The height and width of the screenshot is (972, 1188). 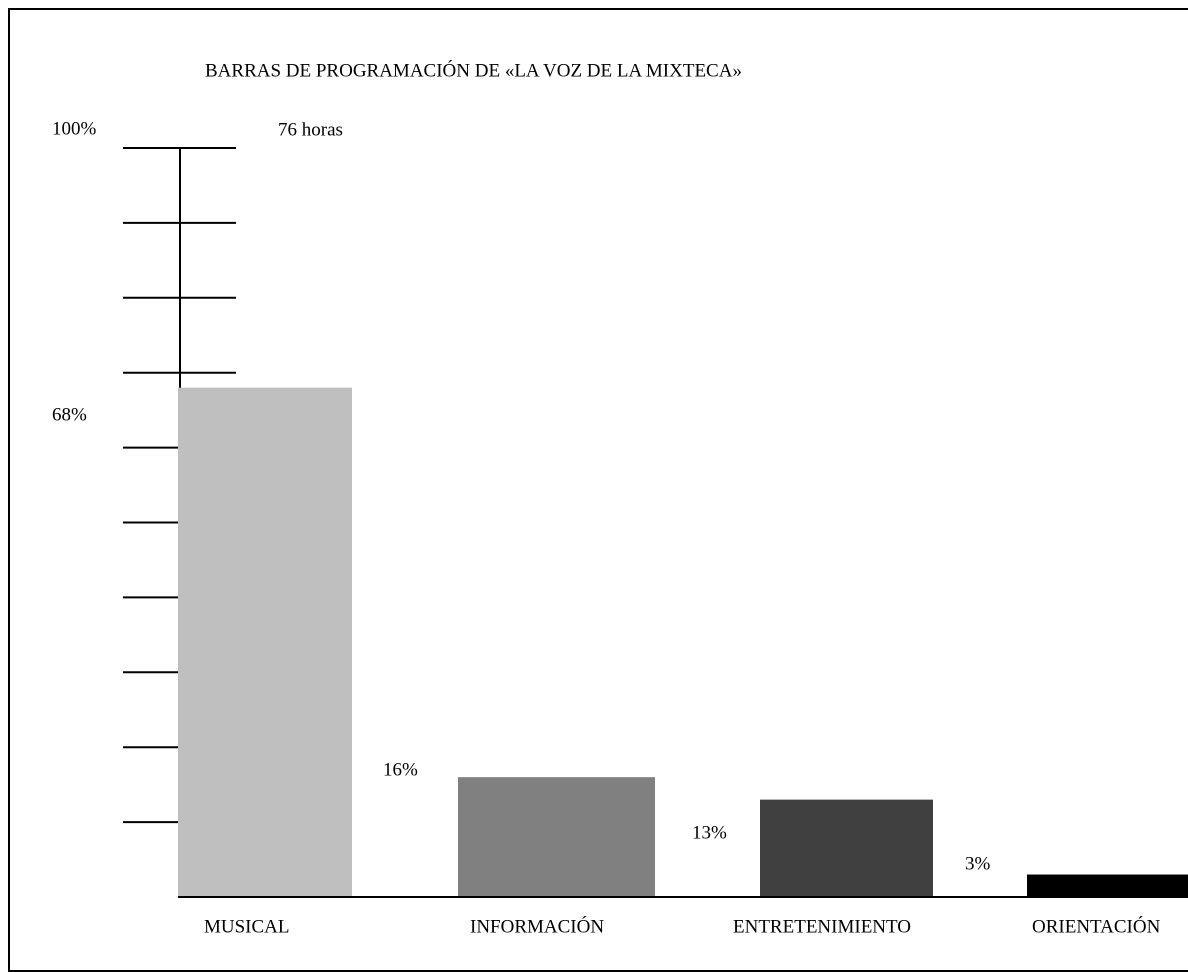 I want to click on x-tick-label: MUSICAL, so click(x=247, y=926).